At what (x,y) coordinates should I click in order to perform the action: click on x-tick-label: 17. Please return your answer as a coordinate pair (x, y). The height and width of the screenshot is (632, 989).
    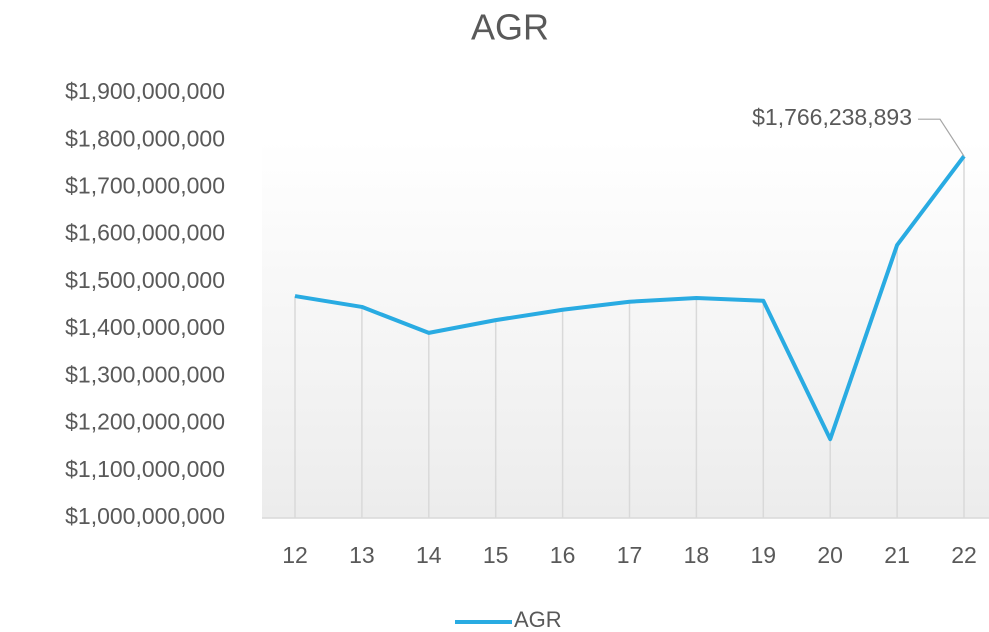
    Looking at the image, I should click on (630, 555).